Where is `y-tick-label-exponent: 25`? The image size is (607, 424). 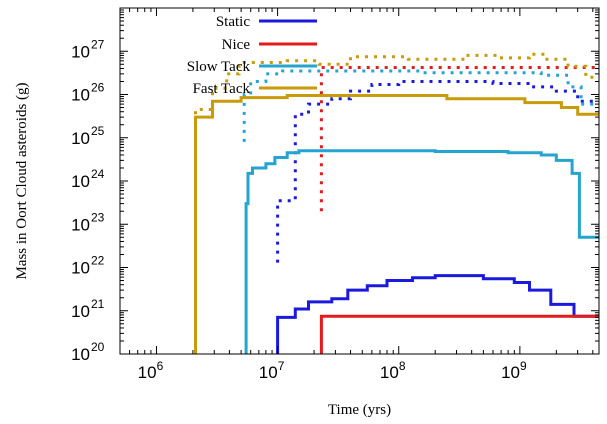
y-tick-label-exponent: 25 is located at coordinates (98, 131).